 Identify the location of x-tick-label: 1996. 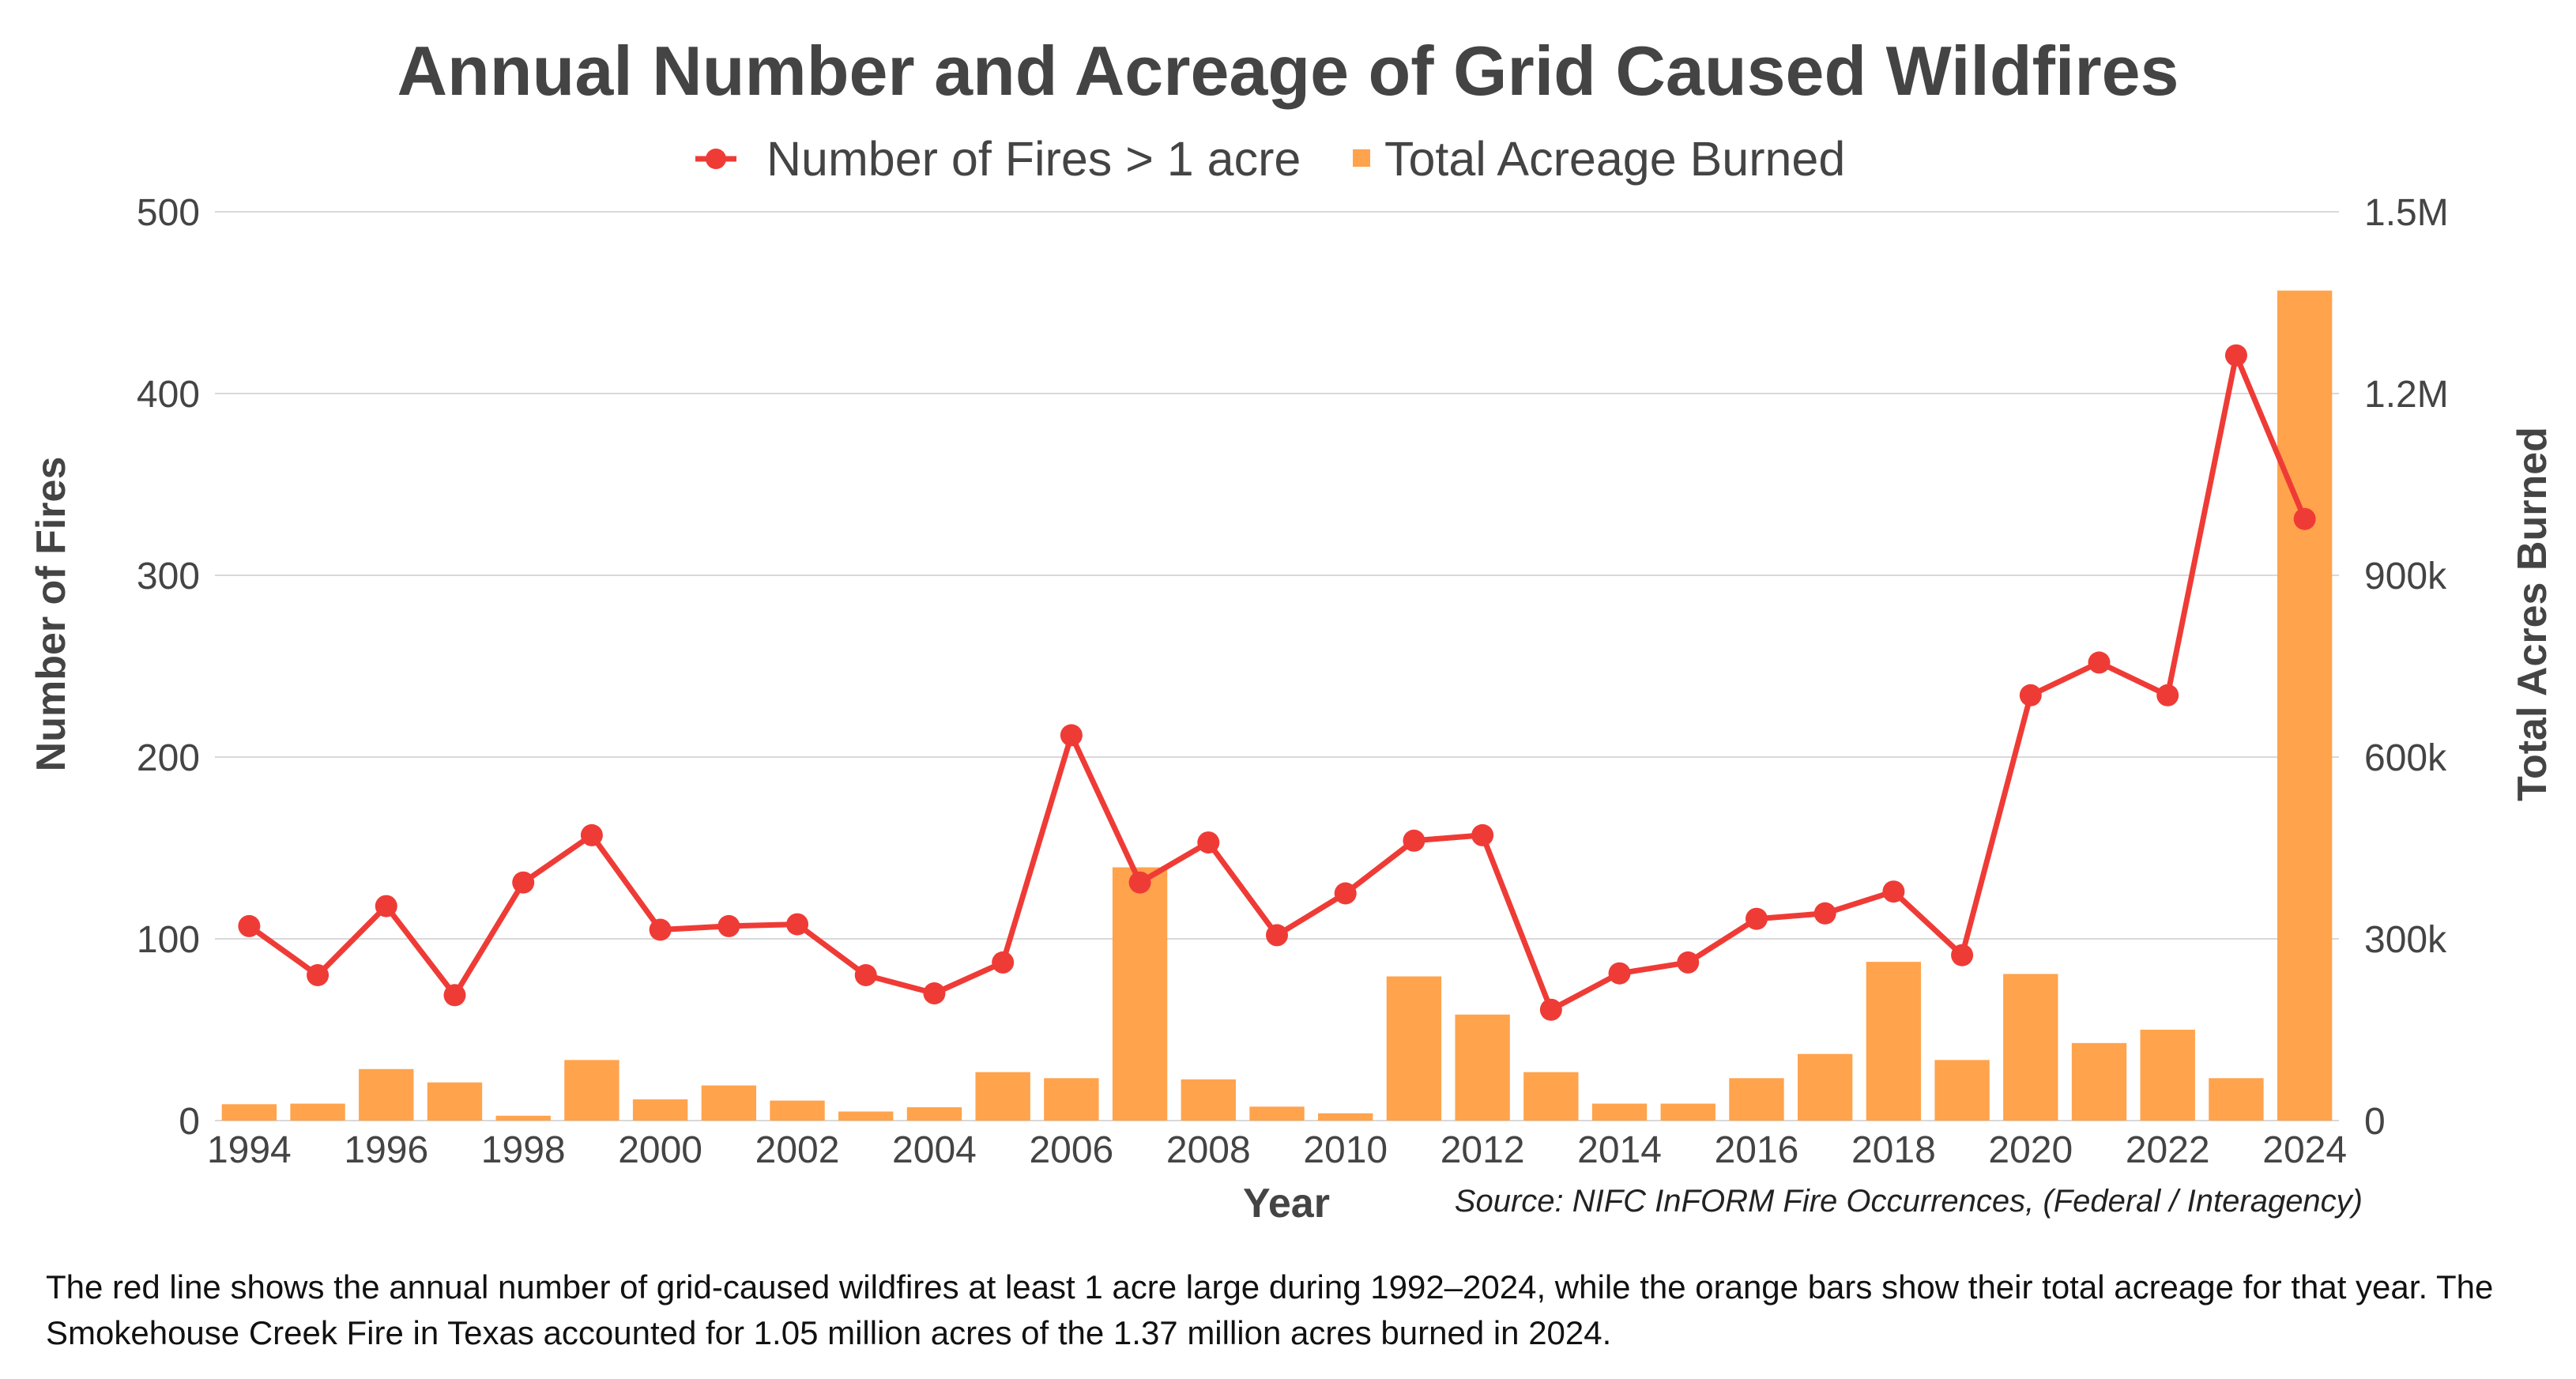
(386, 1150).